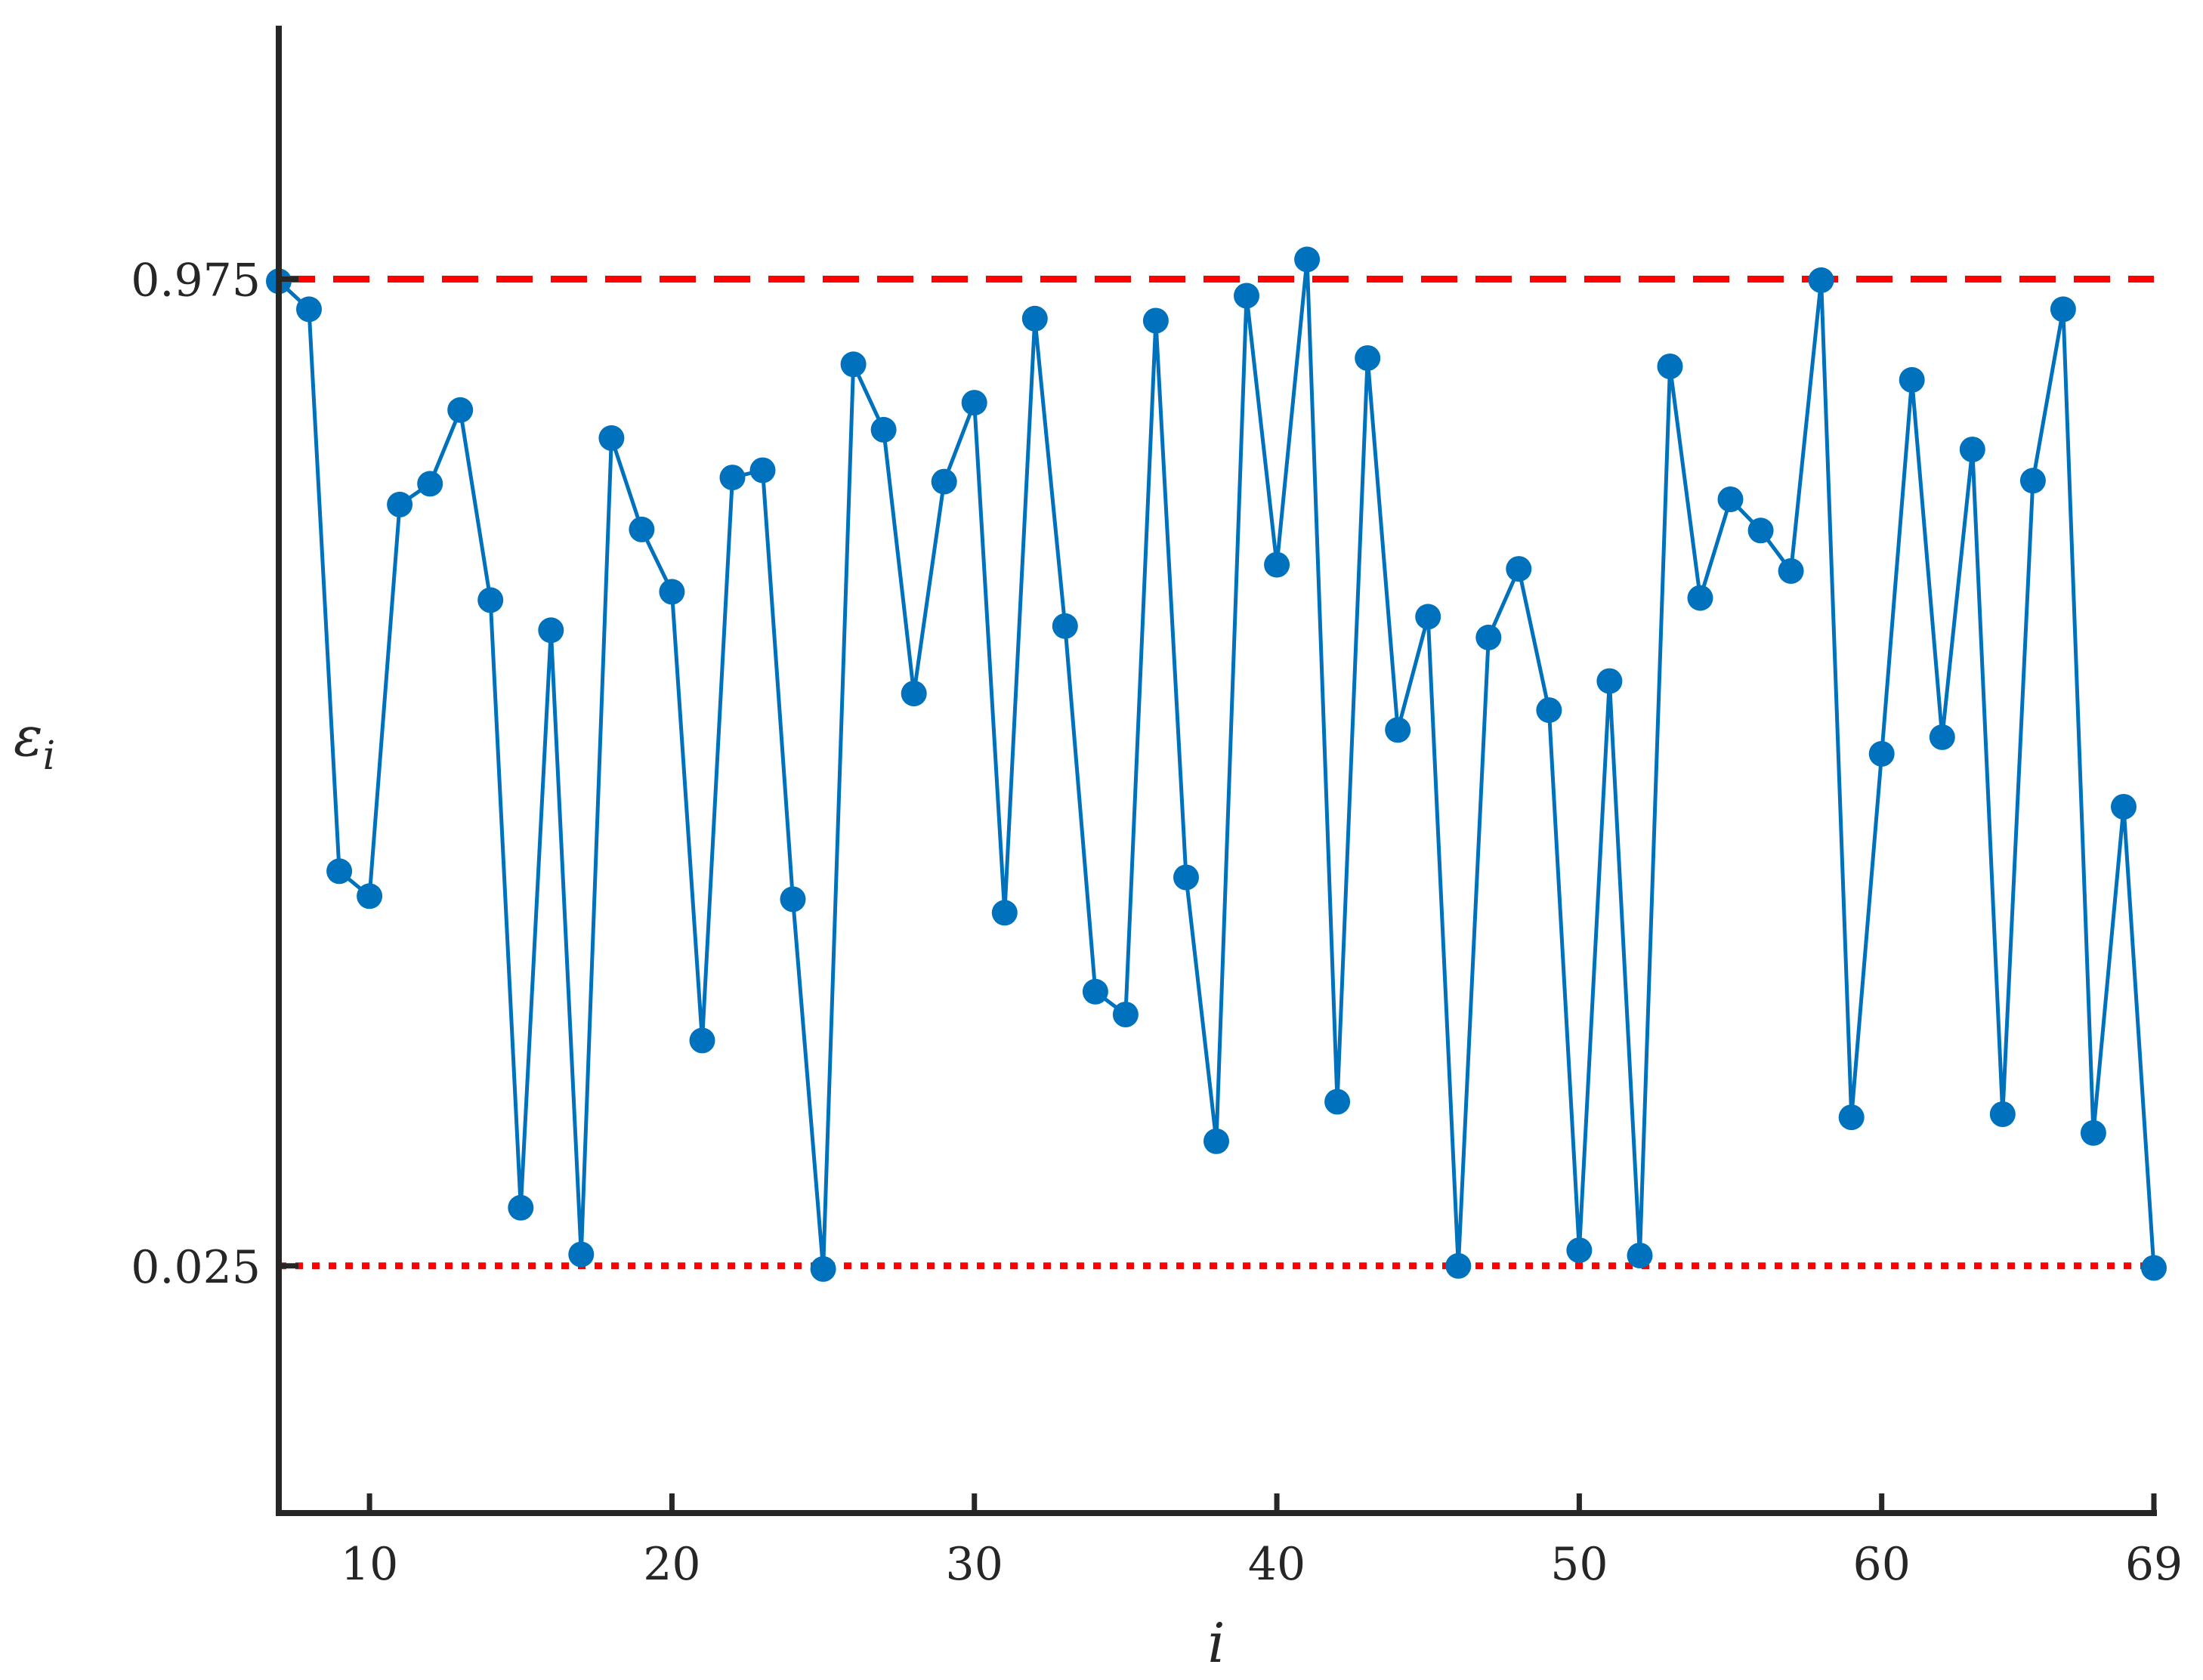  What do you see at coordinates (49, 756) in the screenshot?
I see `y-axis-label-subscript: i` at bounding box center [49, 756].